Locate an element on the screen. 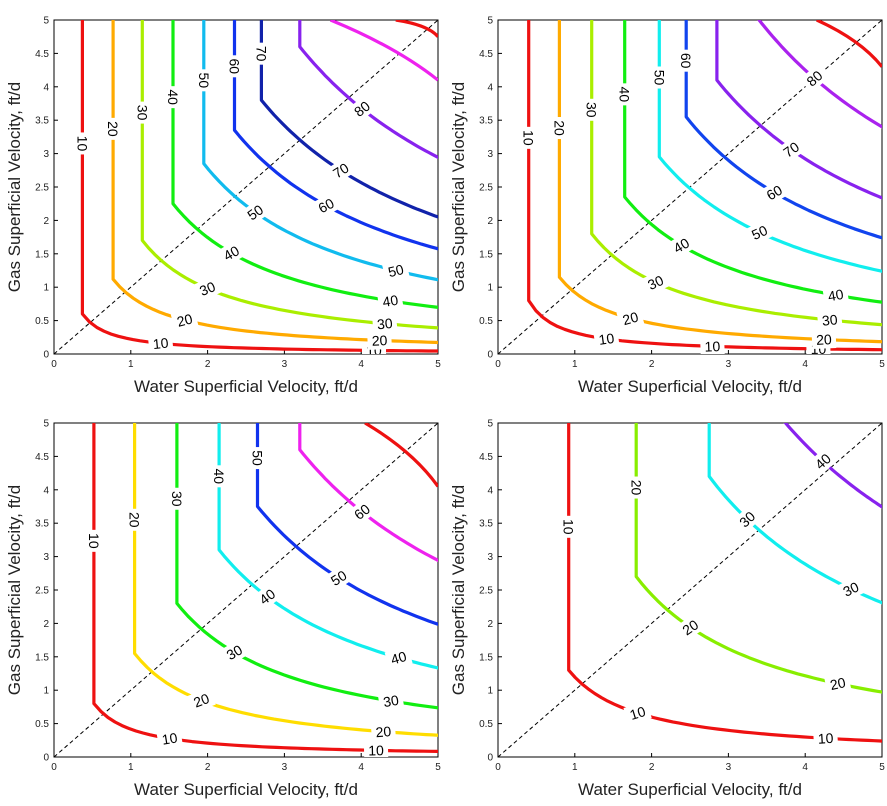 Image resolution: width=887 pixels, height=806 pixels. p2-partial-contour-line is located at coordinates (849, 44).